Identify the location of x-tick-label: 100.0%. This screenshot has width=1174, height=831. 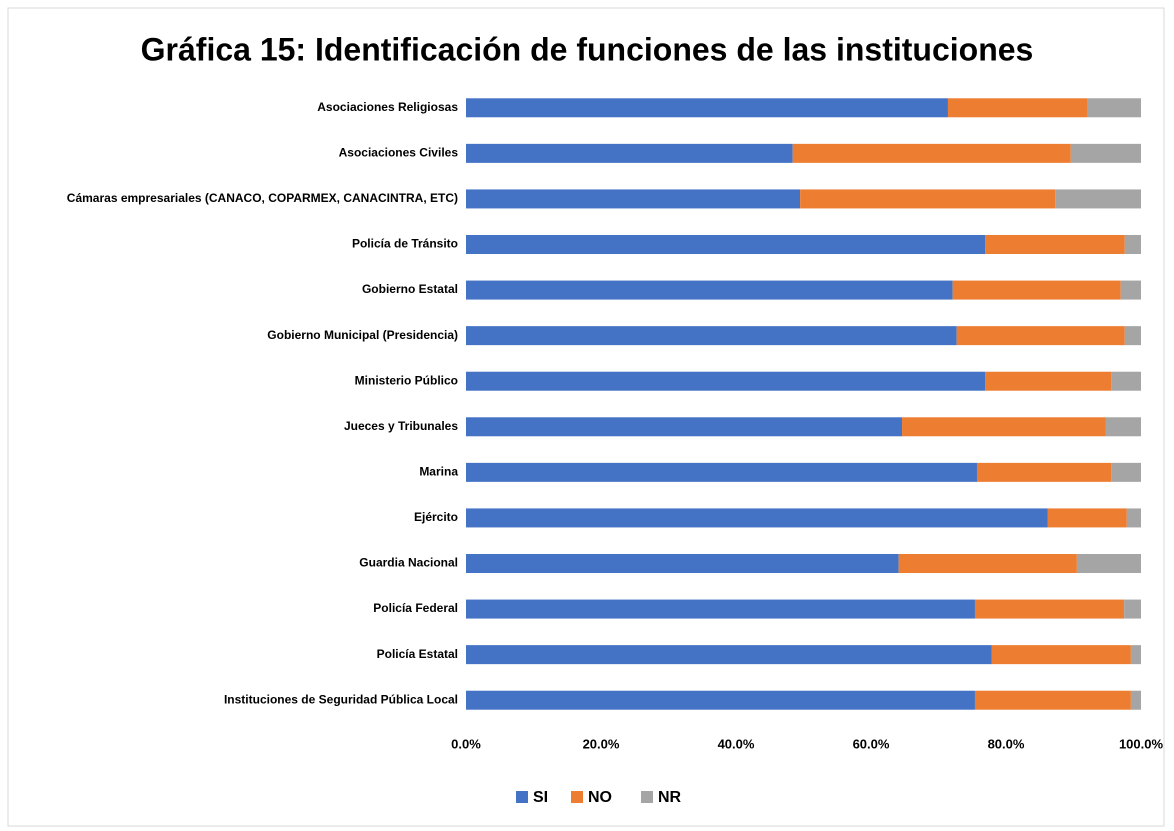
(1141, 743).